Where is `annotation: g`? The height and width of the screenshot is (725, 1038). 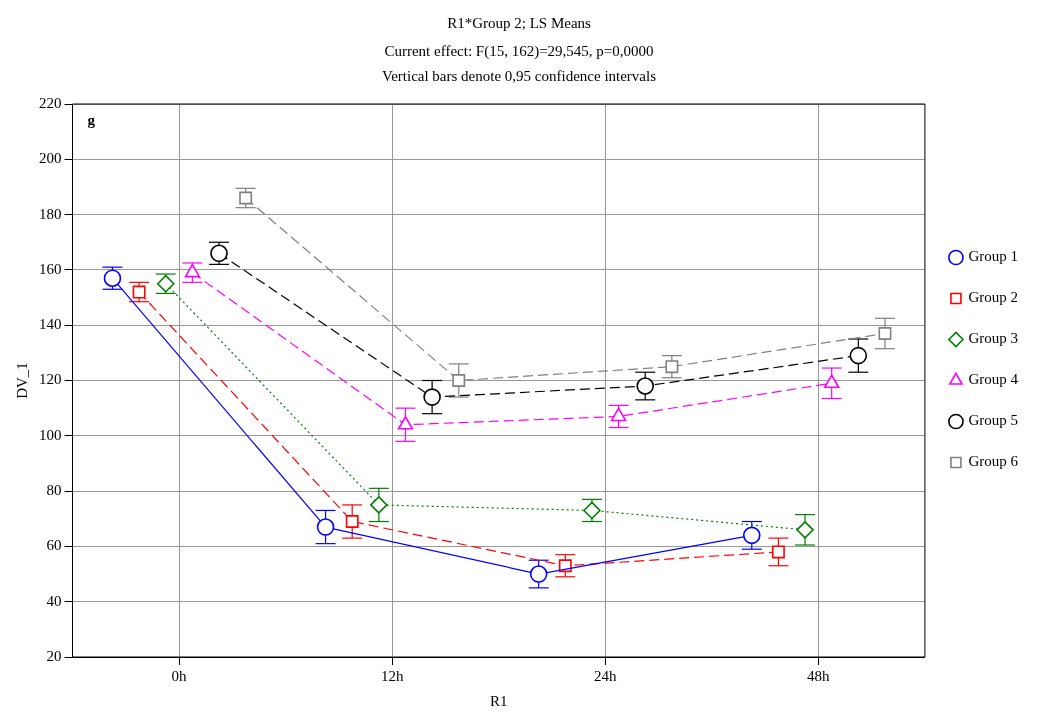
annotation: g is located at coordinates (91, 120).